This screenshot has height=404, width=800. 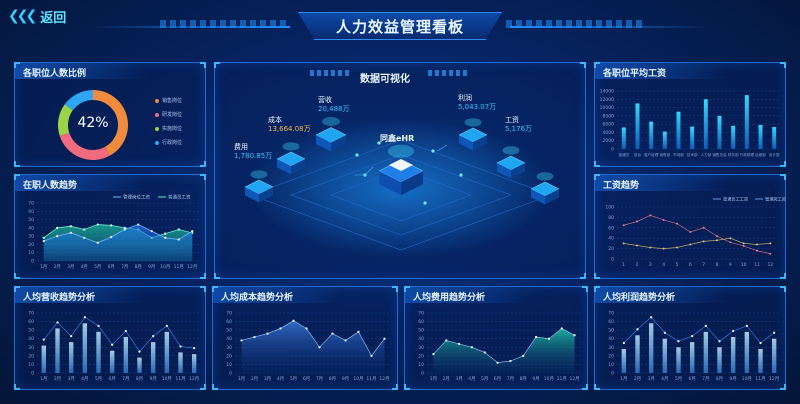 What do you see at coordinates (446, 379) in the screenshot?
I see `x-tick-label: 2月` at bounding box center [446, 379].